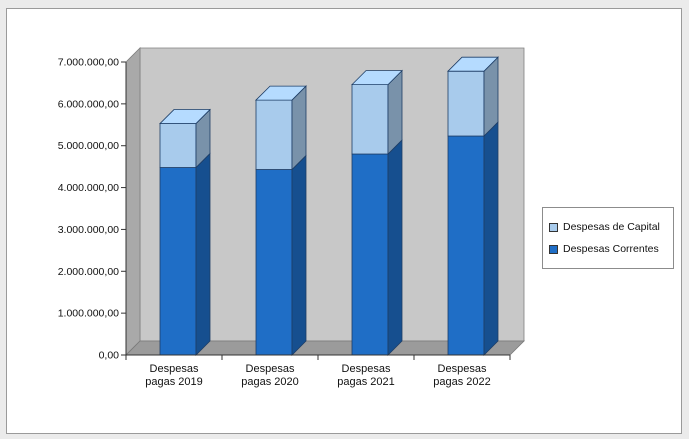  I want to click on y-tick-label: 3.000.000,00, so click(88, 230).